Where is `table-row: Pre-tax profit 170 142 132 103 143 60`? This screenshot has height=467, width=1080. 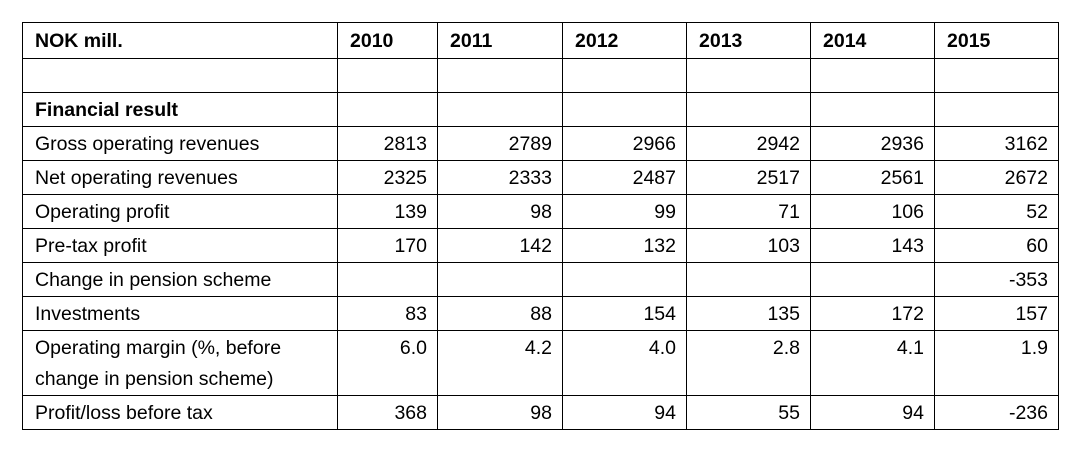 table-row: Pre-tax profit 170 142 132 103 143 60 is located at coordinates (540, 245).